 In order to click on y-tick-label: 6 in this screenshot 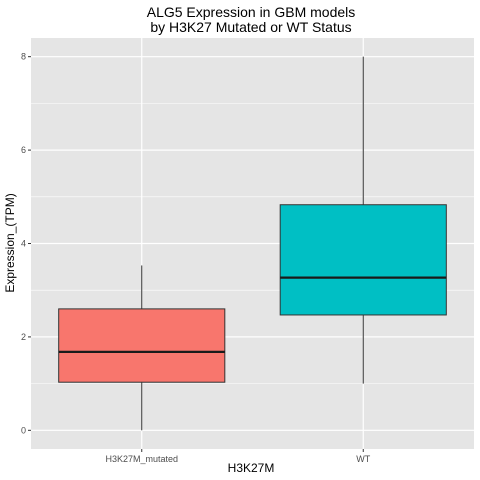, I will do `click(23, 150)`.